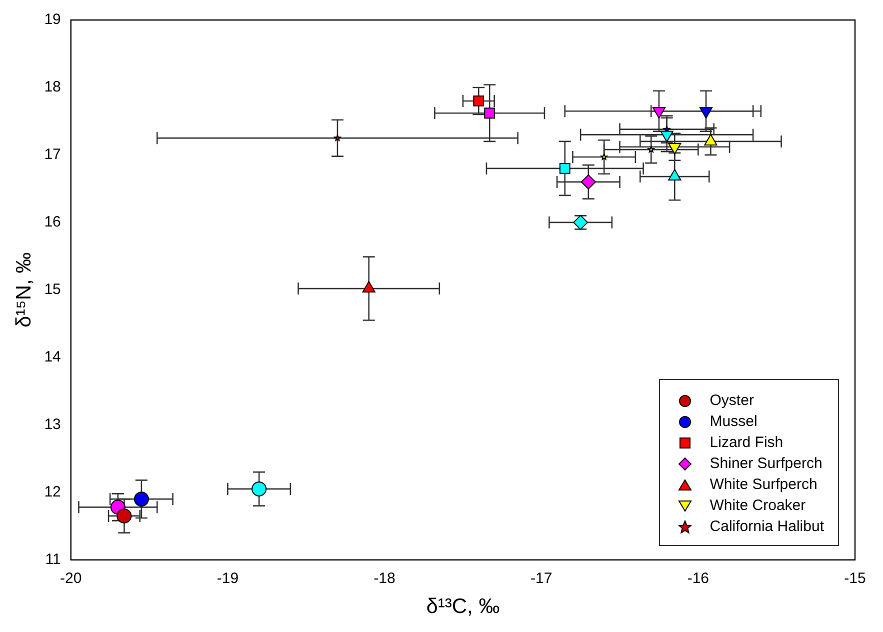 This screenshot has width=883, height=632. What do you see at coordinates (52, 491) in the screenshot?
I see `y-tick-label: 12` at bounding box center [52, 491].